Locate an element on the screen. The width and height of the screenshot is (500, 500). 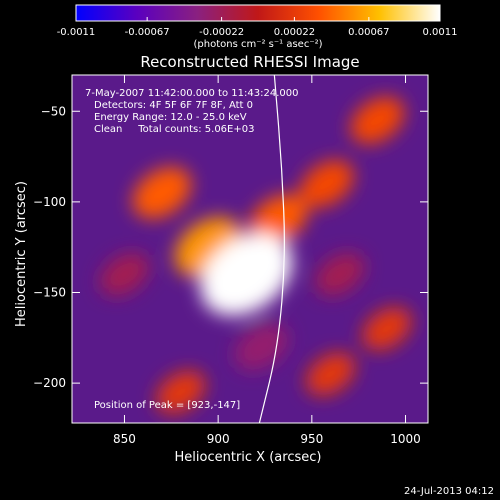
chart-title: Reconstructed RHESSI Image is located at coordinates (249, 62).